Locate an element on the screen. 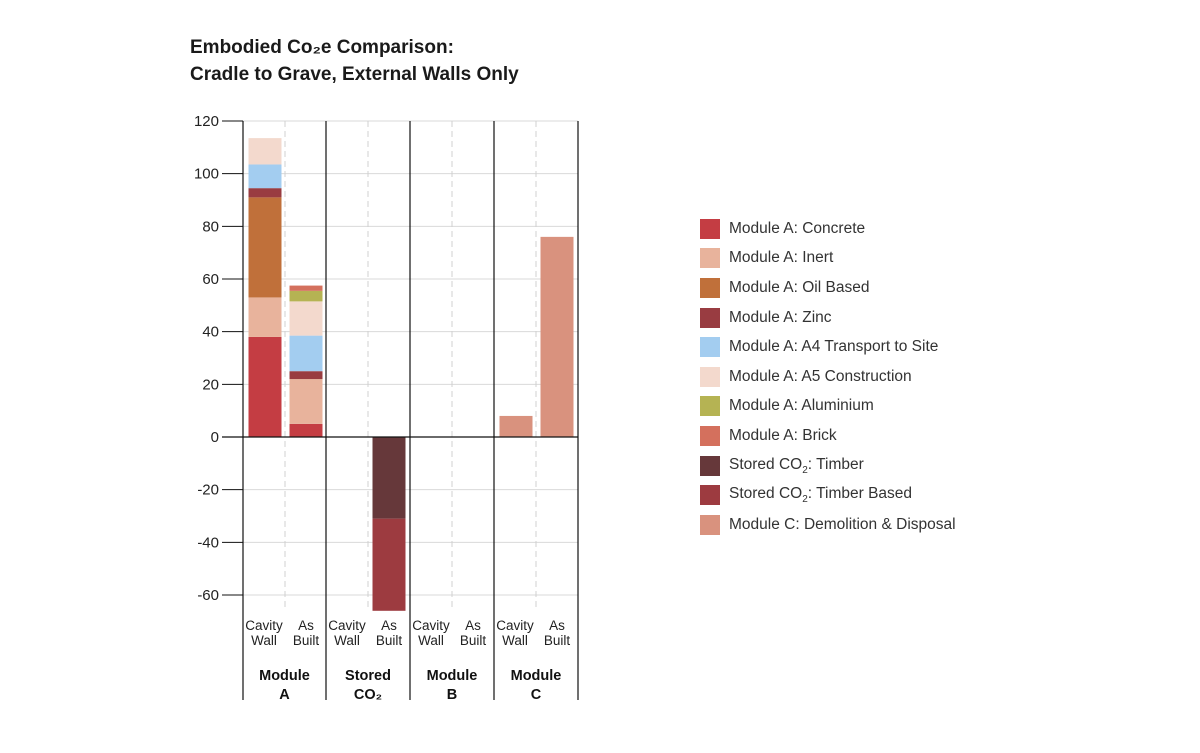 The height and width of the screenshot is (753, 1200). legend-item-module-a-aluminium: Module A: Aluminium is located at coordinates (828, 407).